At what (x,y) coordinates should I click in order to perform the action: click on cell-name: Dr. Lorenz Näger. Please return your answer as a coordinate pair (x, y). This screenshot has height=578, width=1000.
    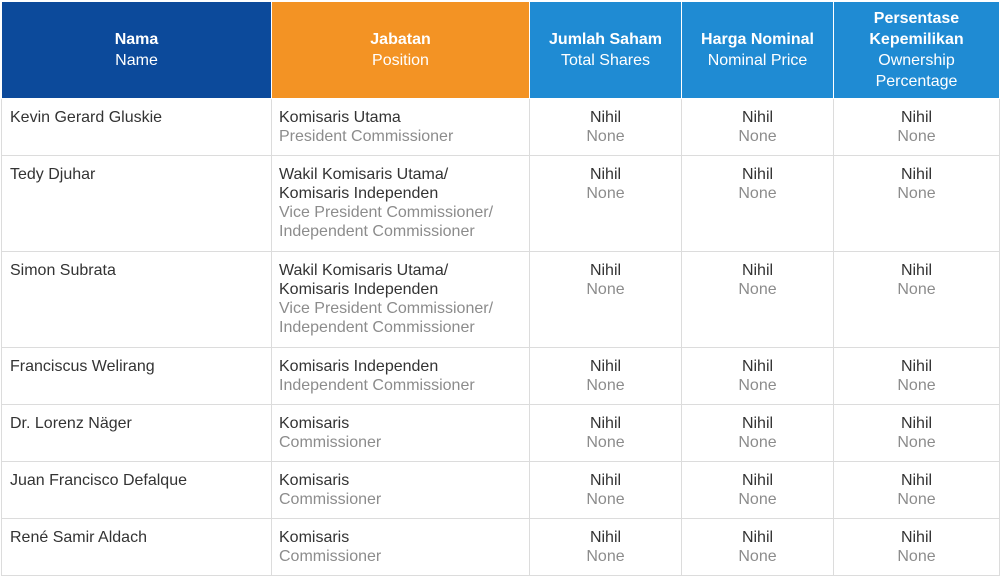
    Looking at the image, I should click on (136, 433).